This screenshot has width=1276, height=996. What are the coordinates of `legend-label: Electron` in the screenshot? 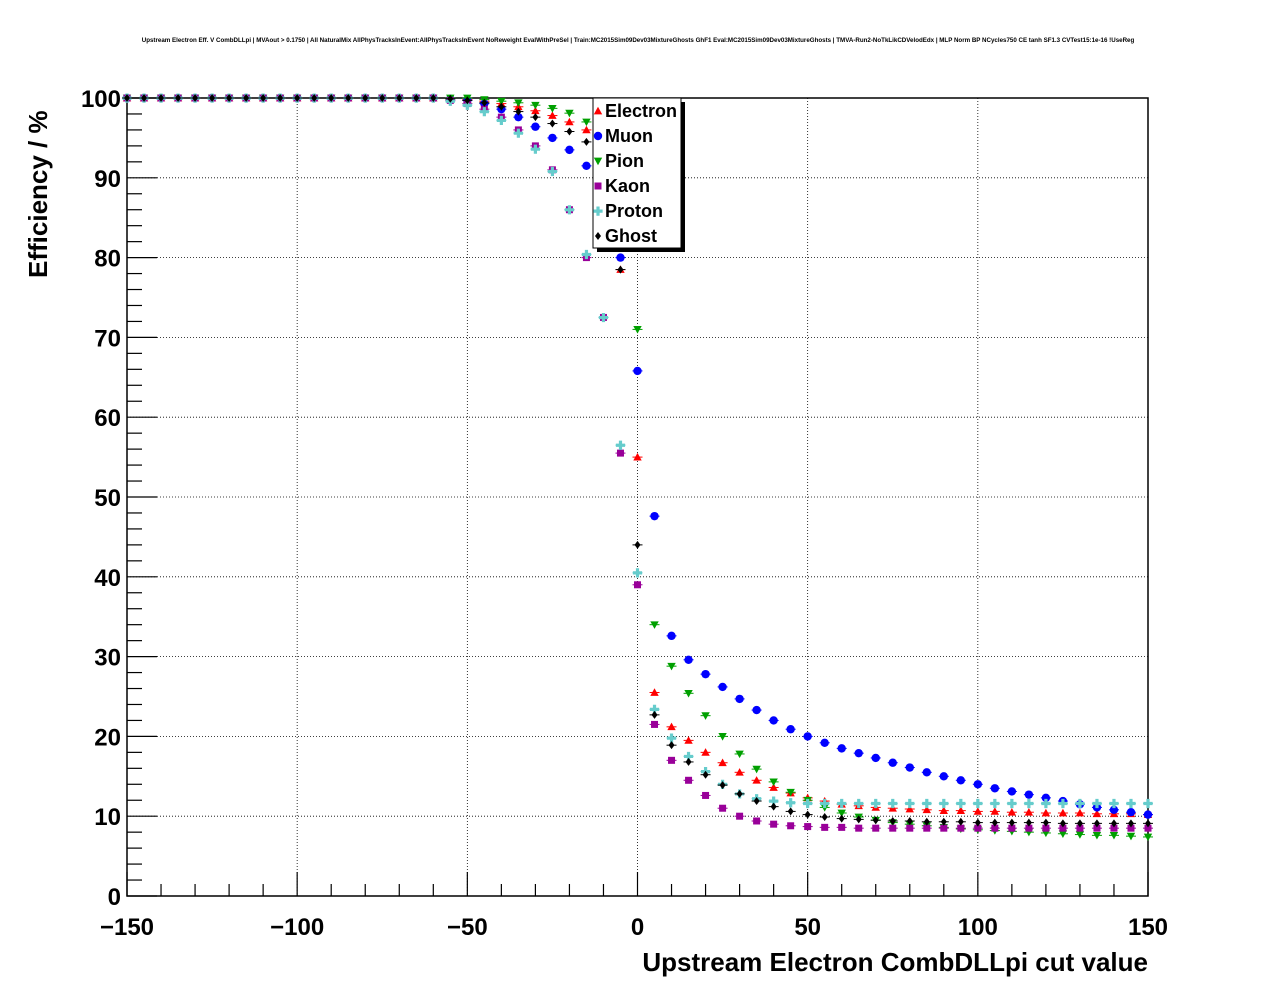 It's located at (641, 111).